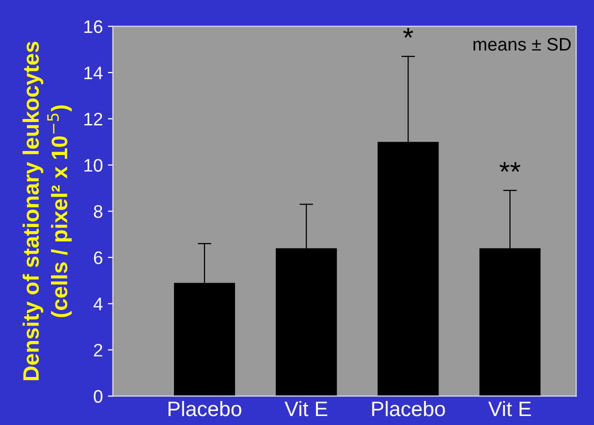 The image size is (594, 425). I want to click on y-tick-label: 14, so click(93, 73).